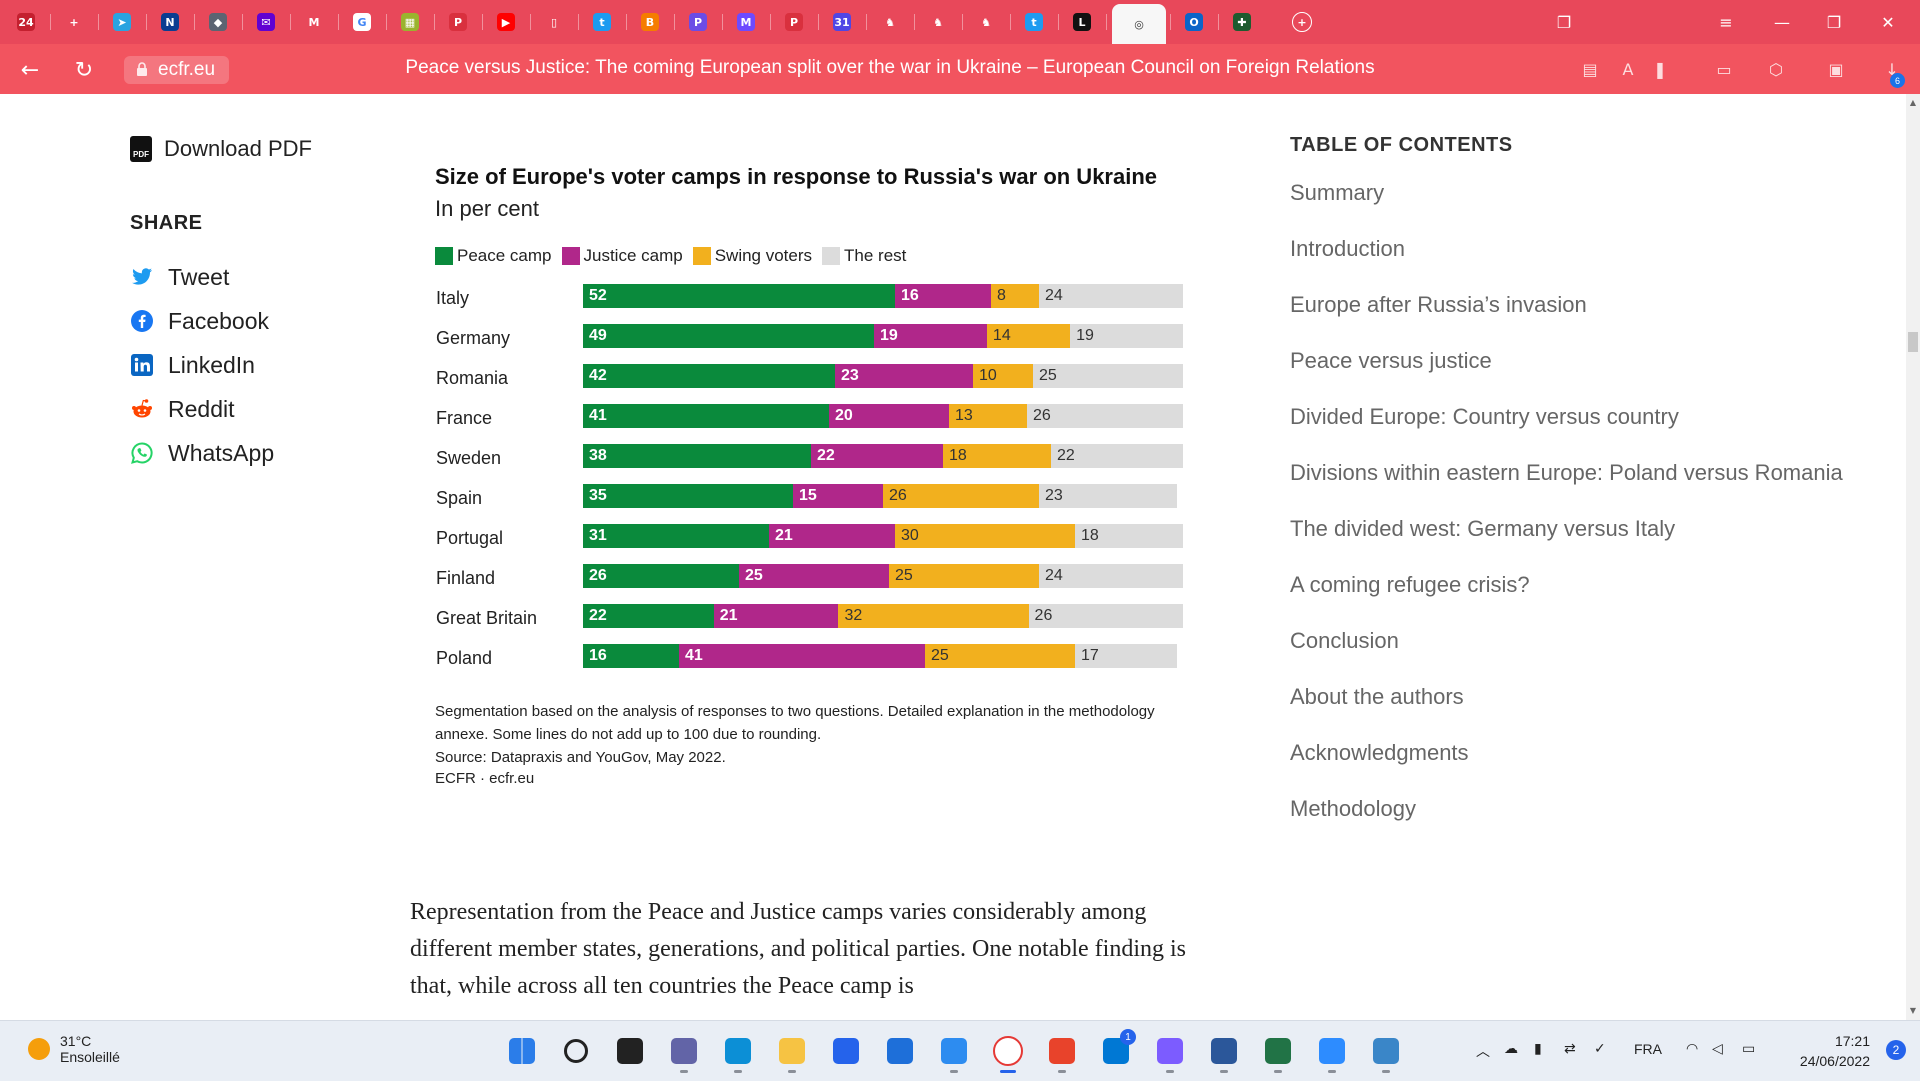 This screenshot has height=1081, width=1920. What do you see at coordinates (1538, 1049) in the screenshot?
I see `meet-icon: ▮` at bounding box center [1538, 1049].